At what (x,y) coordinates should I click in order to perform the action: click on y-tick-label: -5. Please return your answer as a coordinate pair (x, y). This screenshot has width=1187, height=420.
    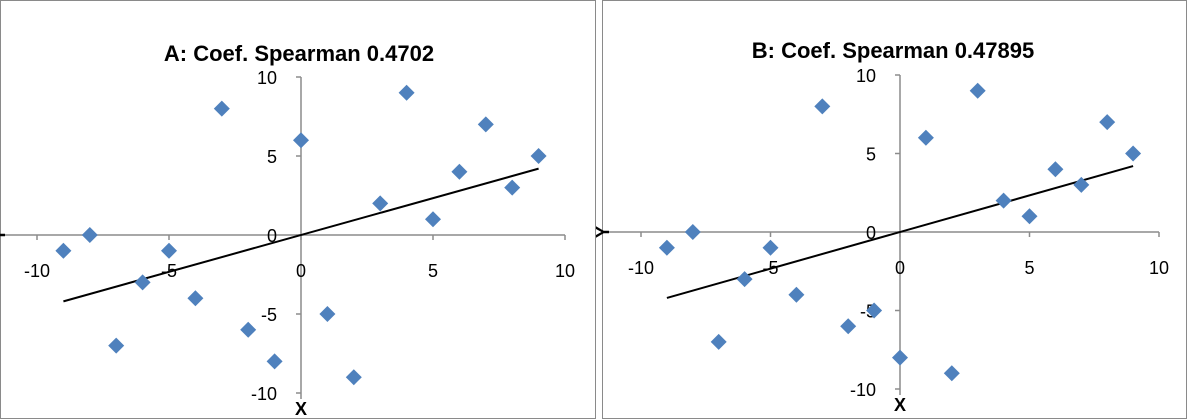
    Looking at the image, I should click on (269, 315).